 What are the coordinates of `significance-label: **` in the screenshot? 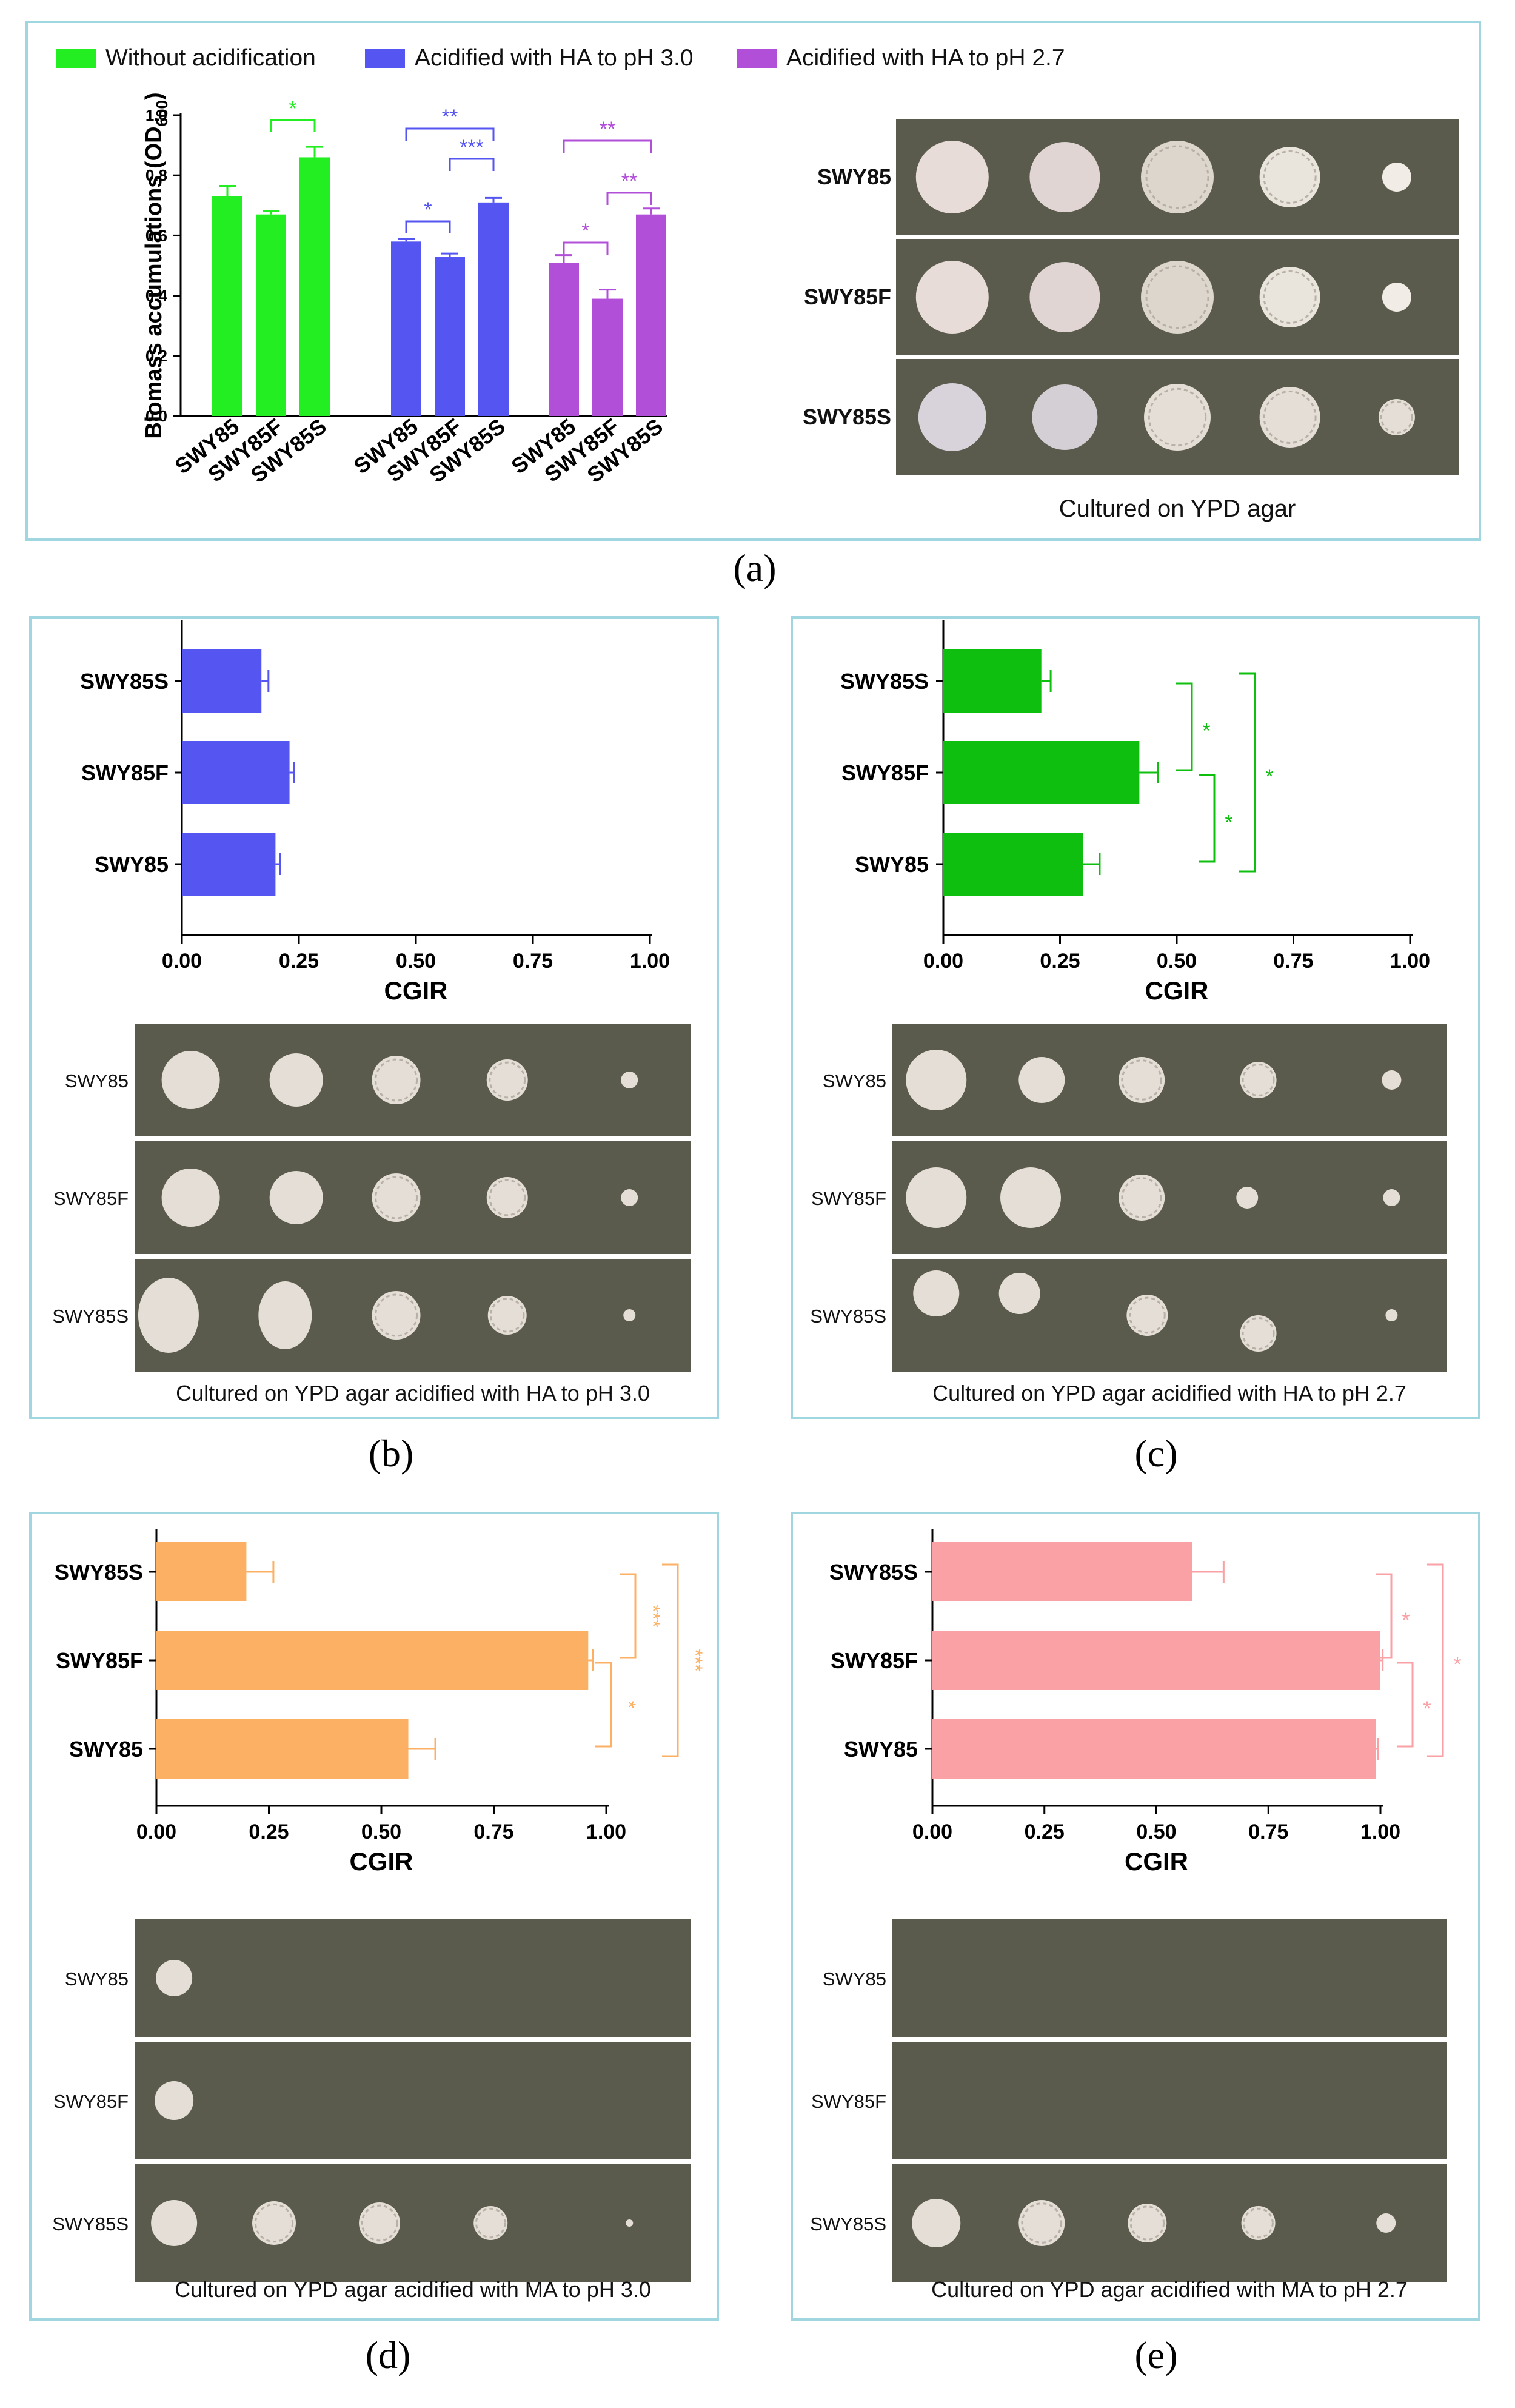 It's located at (629, 181).